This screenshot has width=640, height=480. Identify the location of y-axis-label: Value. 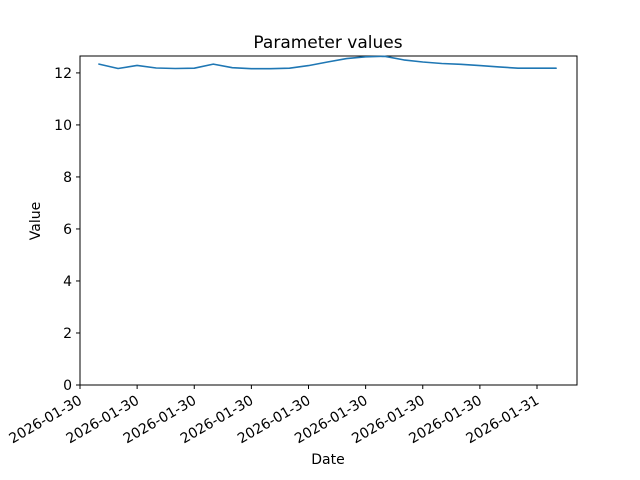
(36, 221).